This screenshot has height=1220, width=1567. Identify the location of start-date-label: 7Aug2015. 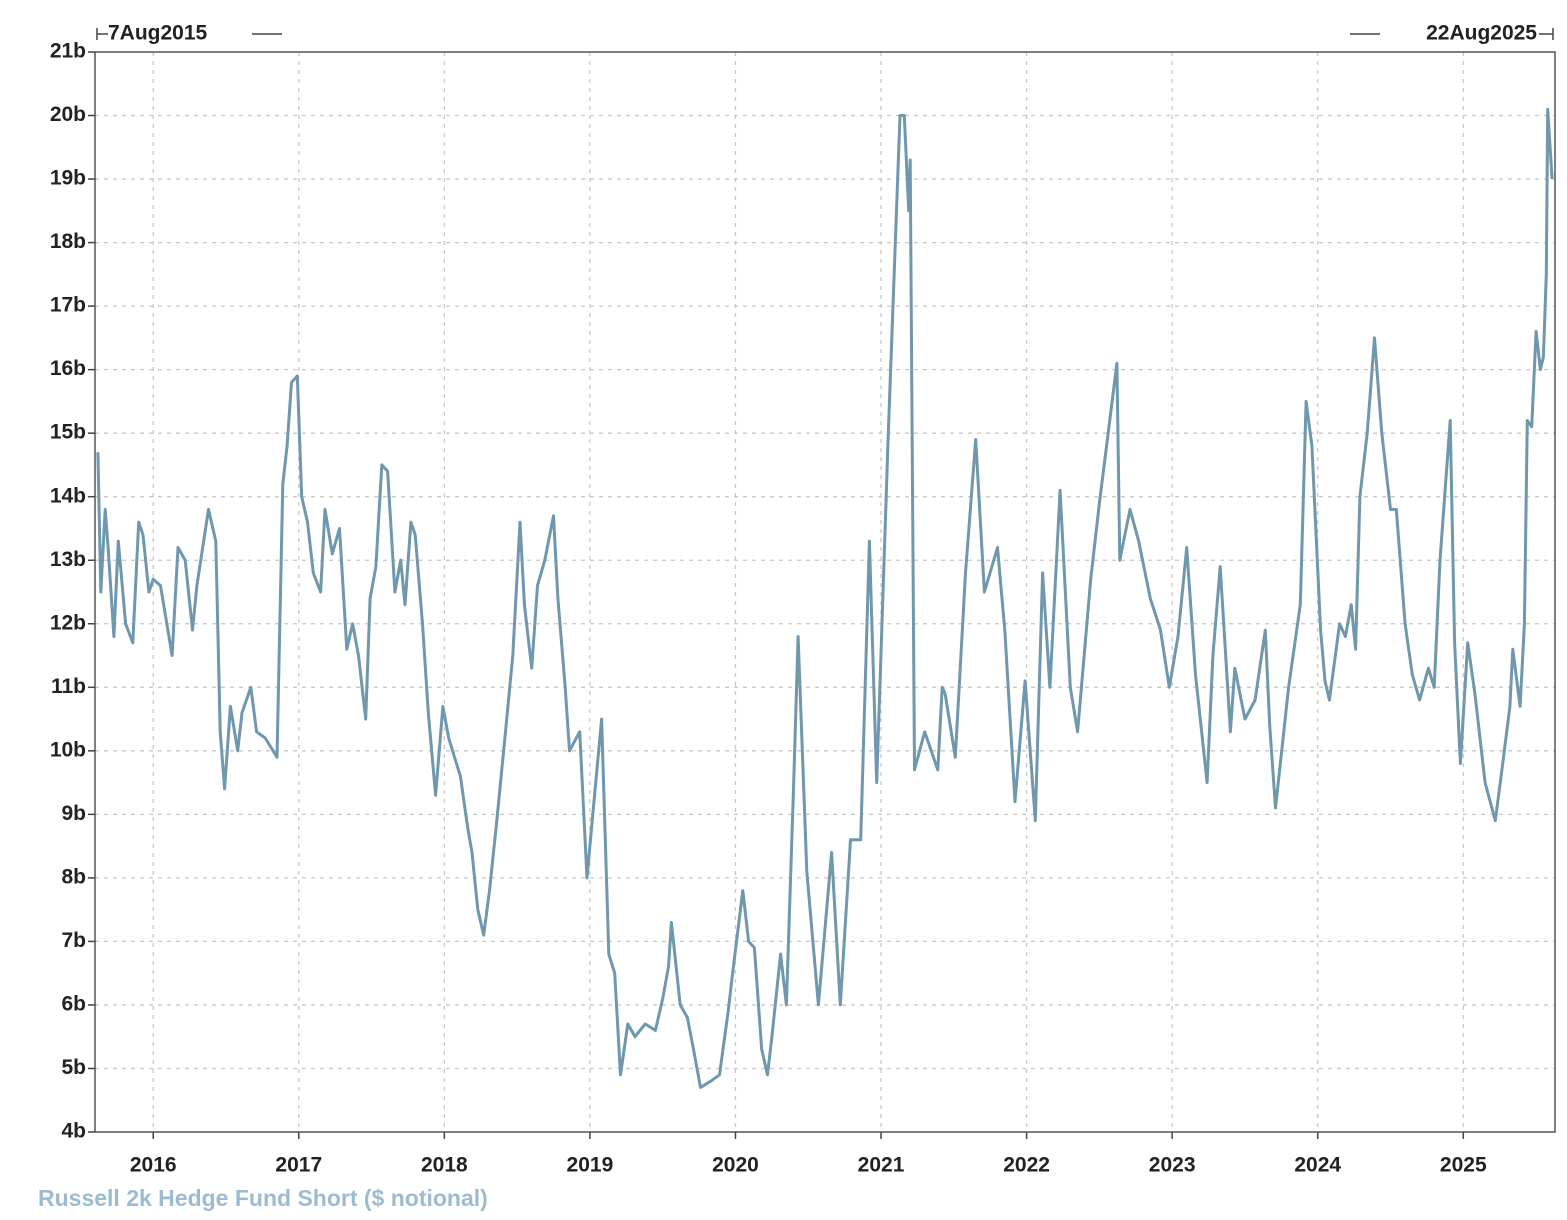
(158, 33).